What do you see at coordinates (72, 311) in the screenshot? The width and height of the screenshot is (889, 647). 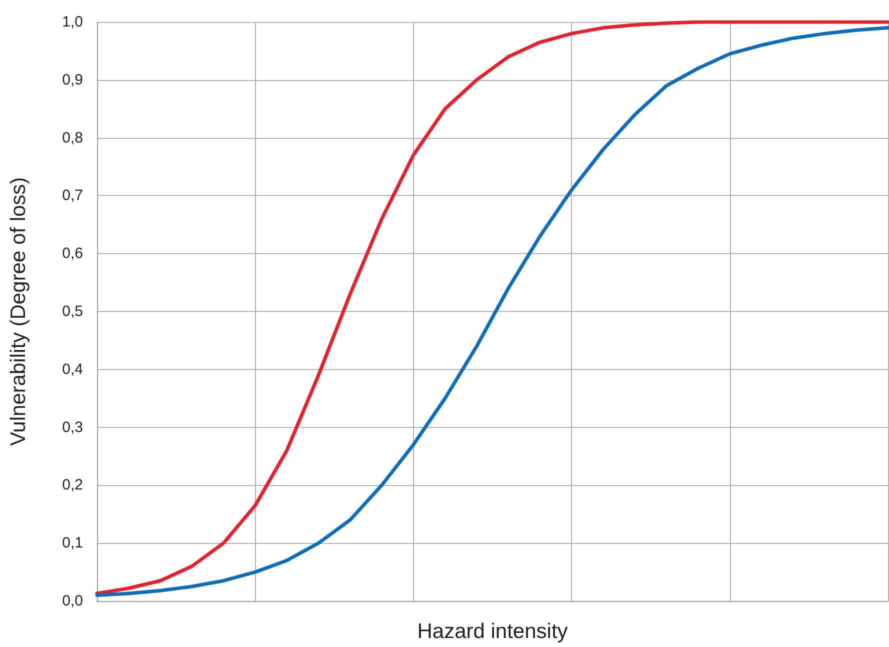 I see `y-tick-label: 0,5` at bounding box center [72, 311].